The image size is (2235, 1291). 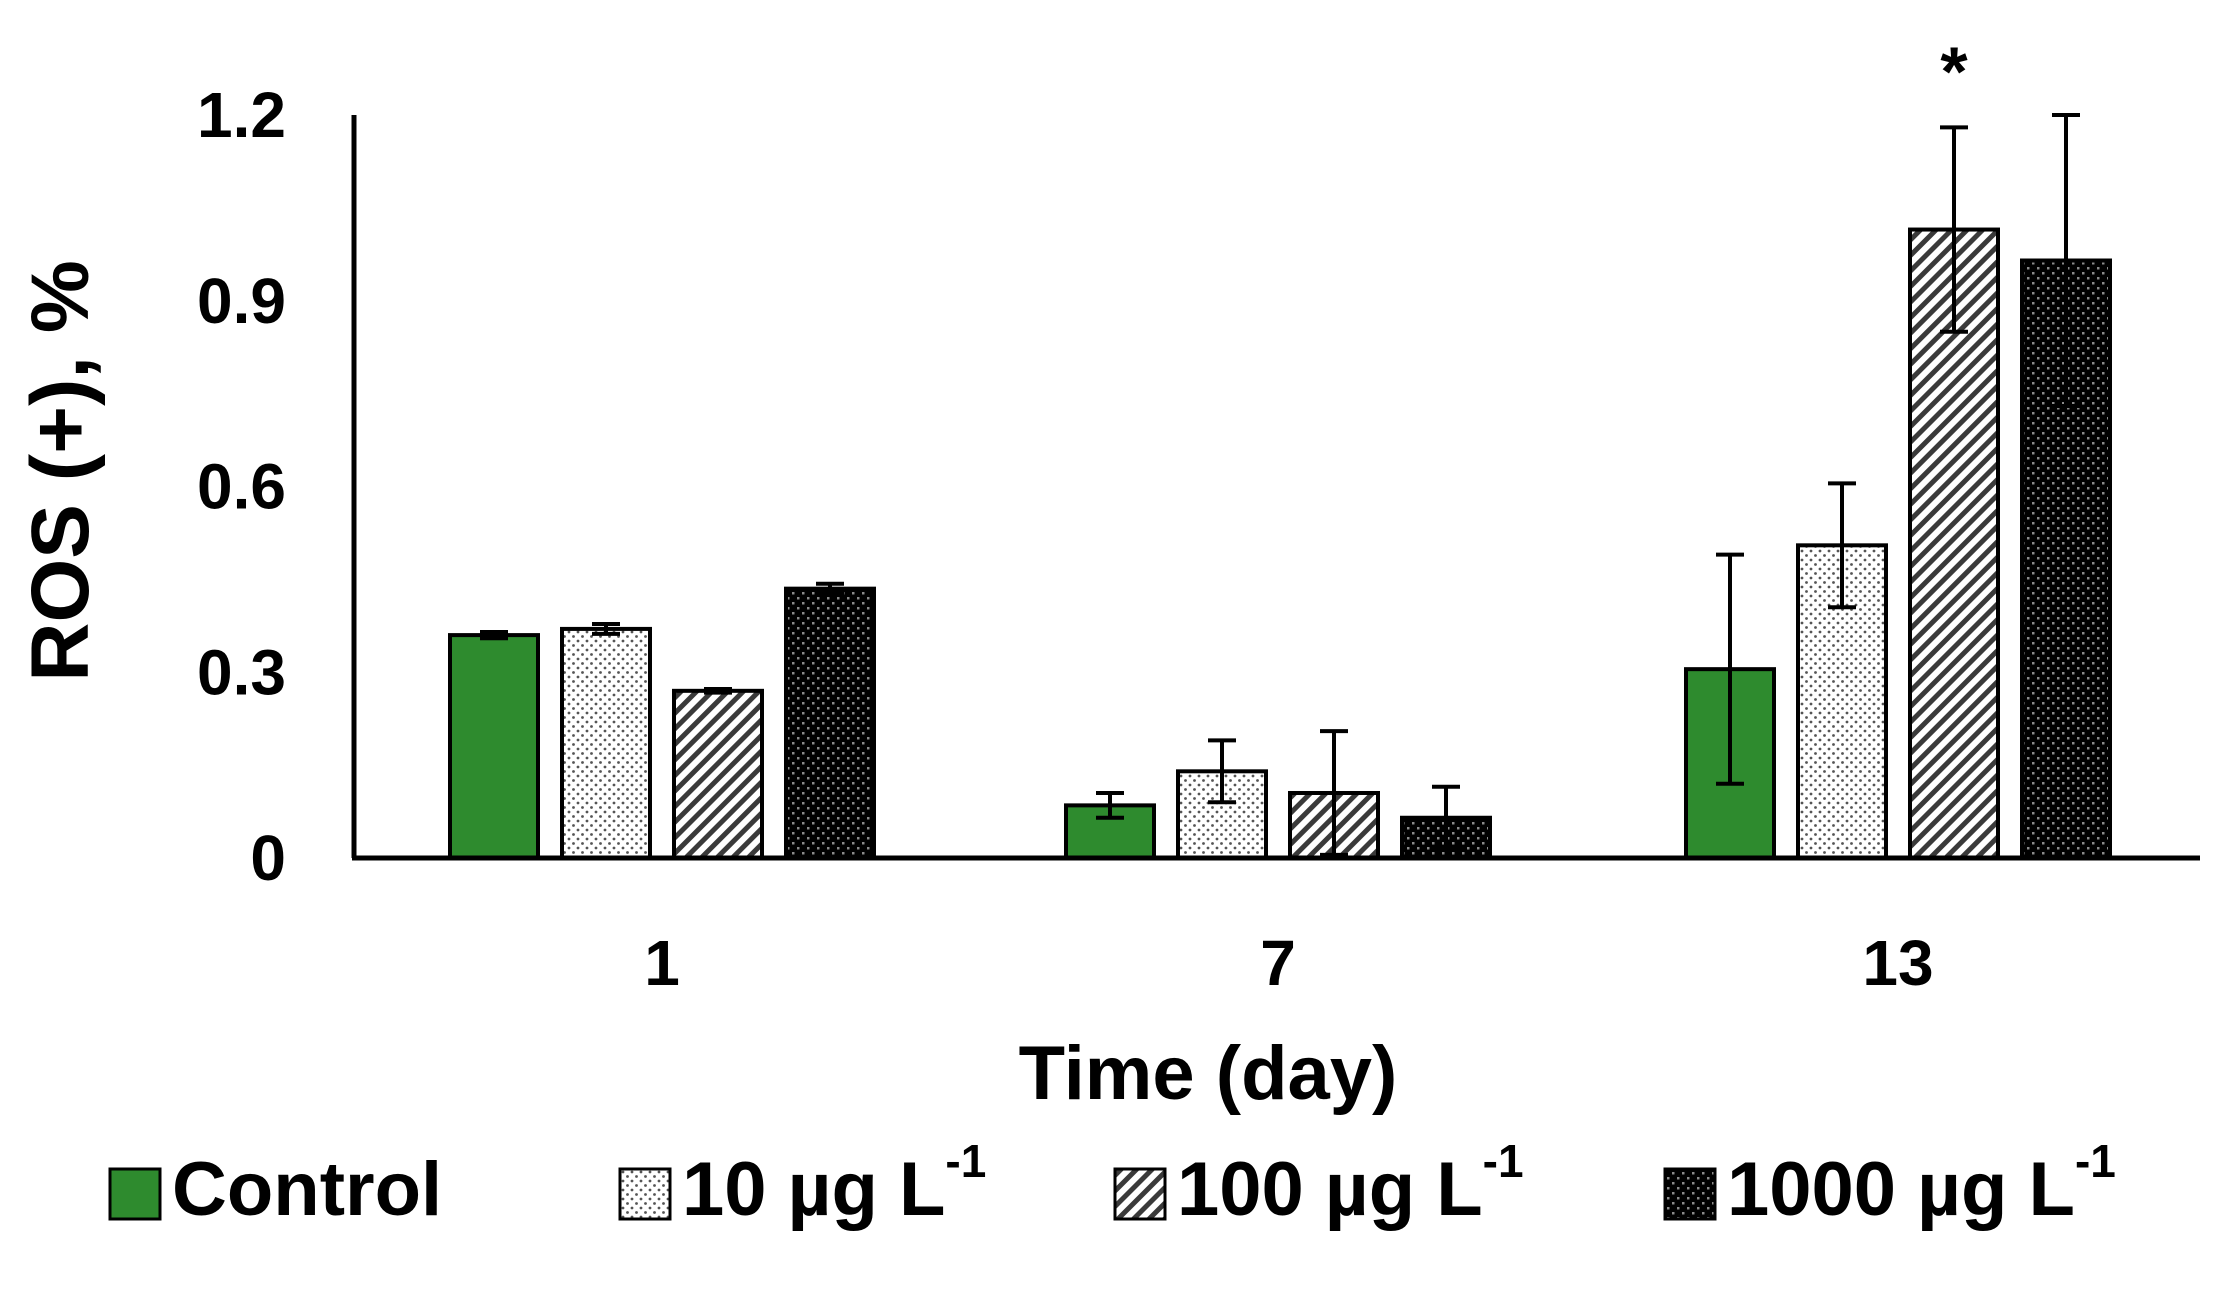 I want to click on legend-item: 100 µg L-1, so click(x=1318, y=1183).